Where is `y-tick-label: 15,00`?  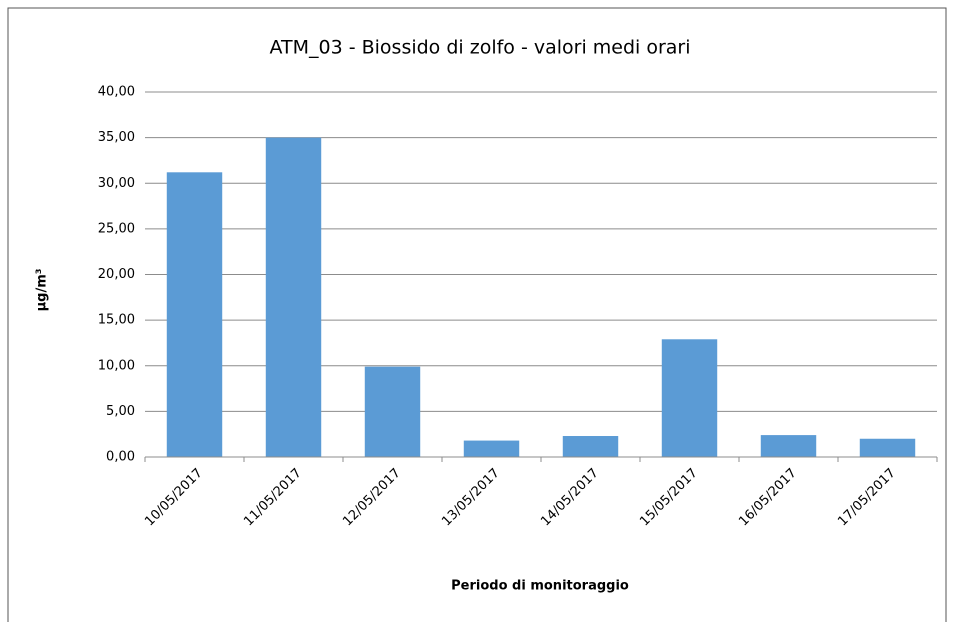 y-tick-label: 15,00 is located at coordinates (116, 320).